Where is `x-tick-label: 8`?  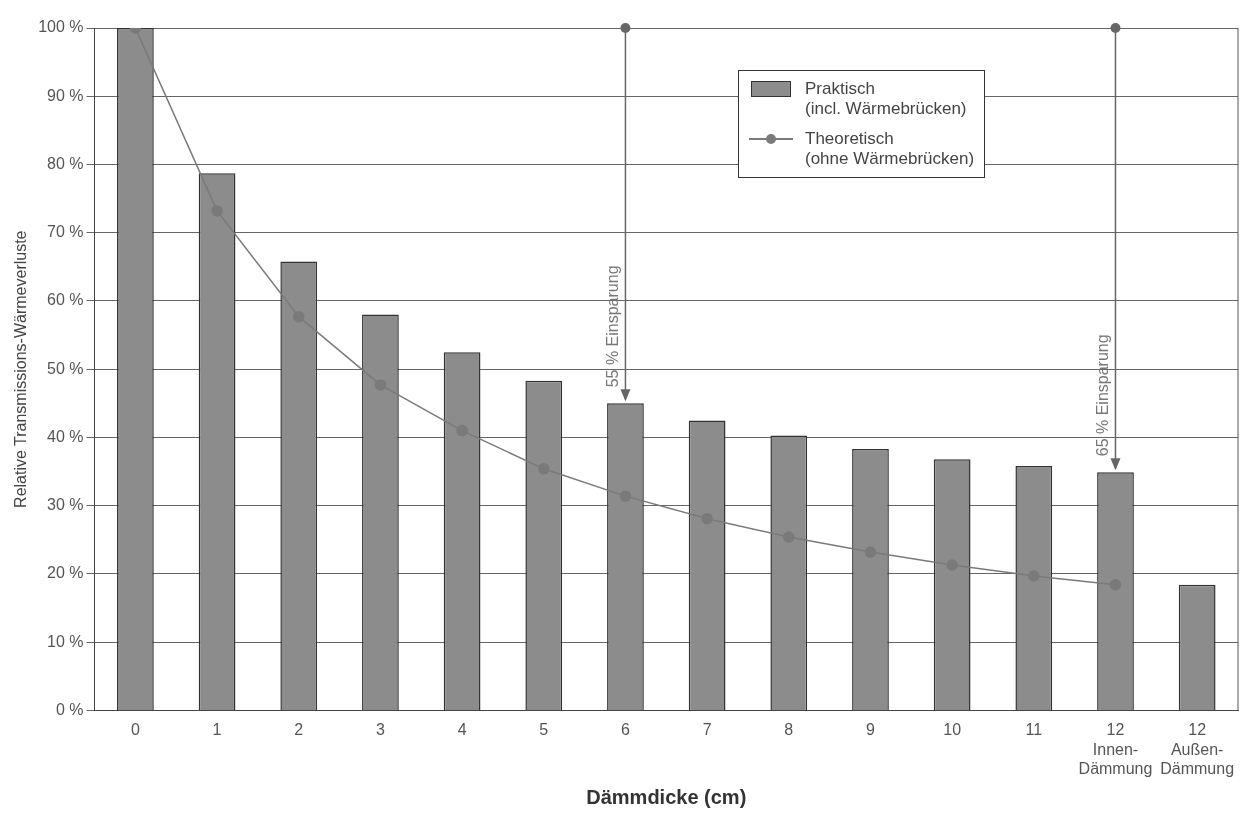 x-tick-label: 8 is located at coordinates (789, 730).